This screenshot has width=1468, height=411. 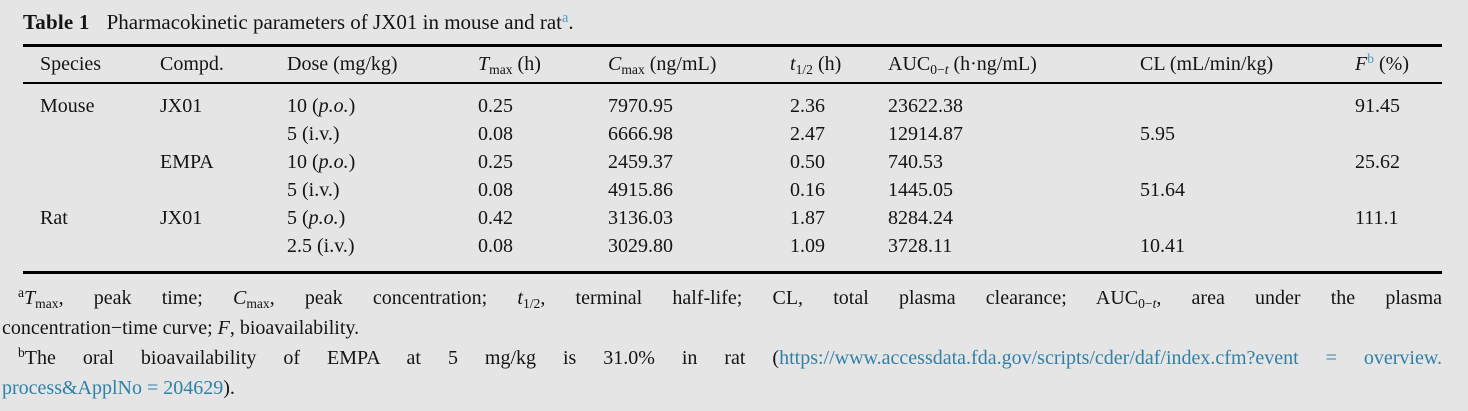 I want to click on col-header-species: Species, so click(x=91, y=64).